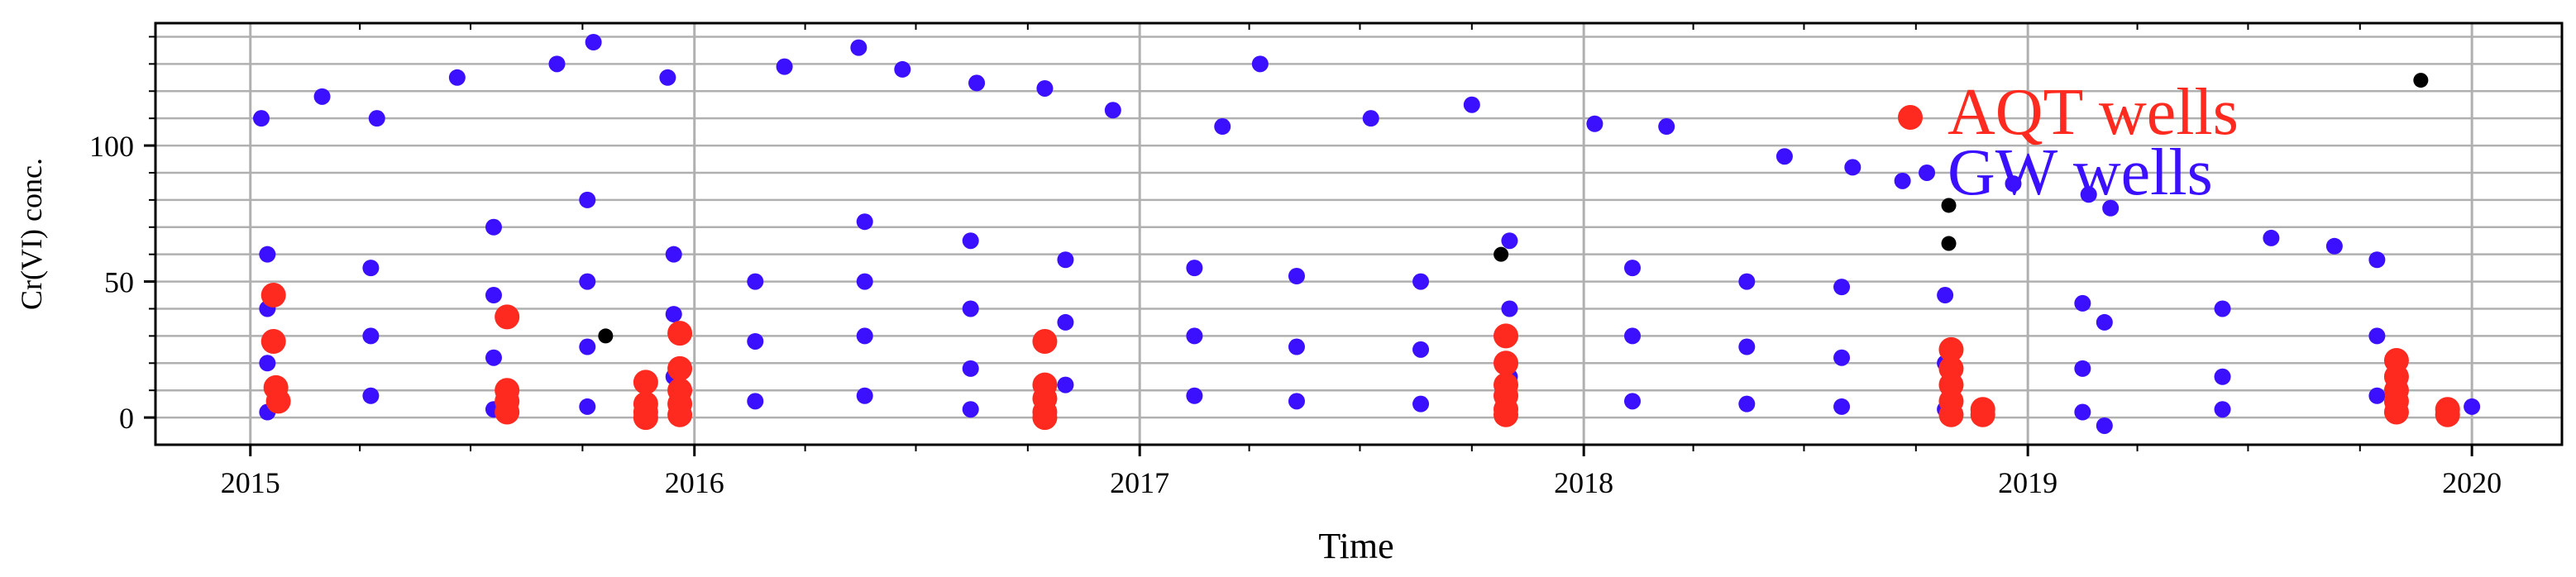 Image resolution: width=2576 pixels, height=577 pixels. What do you see at coordinates (1911, 117) in the screenshot?
I see `legend-marker-aqt` at bounding box center [1911, 117].